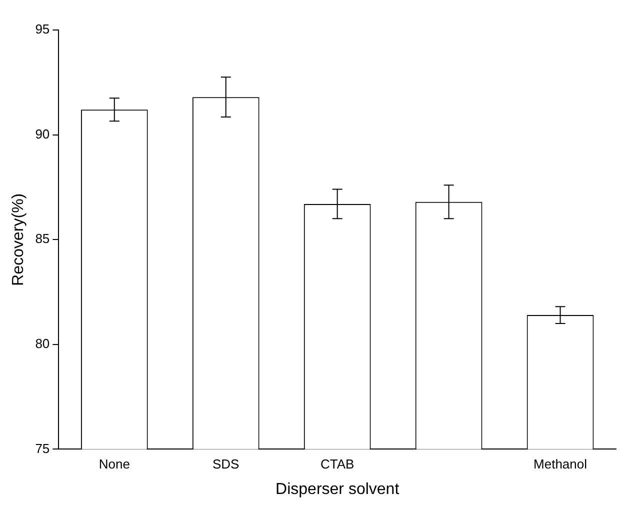 The height and width of the screenshot is (508, 641). What do you see at coordinates (42, 238) in the screenshot?
I see `y-tick-label: 85` at bounding box center [42, 238].